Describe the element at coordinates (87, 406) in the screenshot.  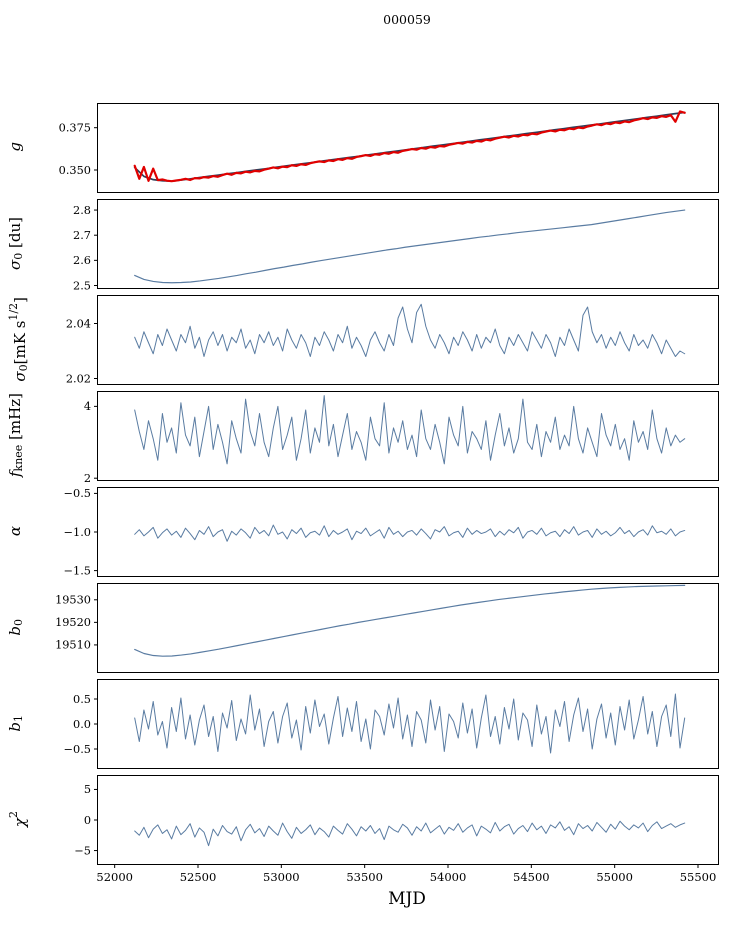
I see `svg-text: 4` at that location.